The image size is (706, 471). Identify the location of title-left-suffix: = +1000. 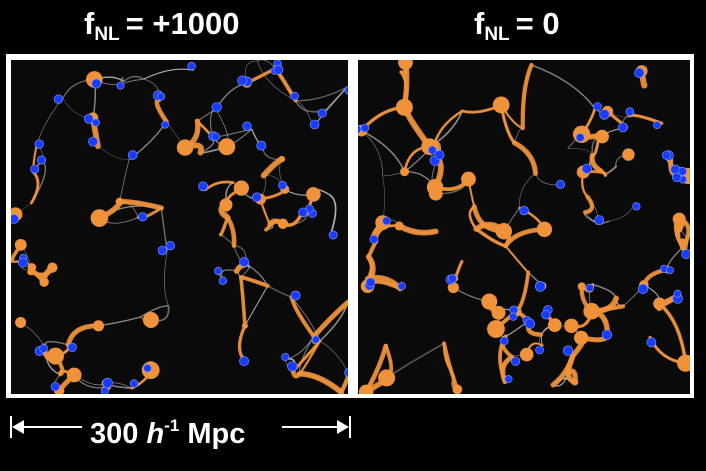
(182, 23).